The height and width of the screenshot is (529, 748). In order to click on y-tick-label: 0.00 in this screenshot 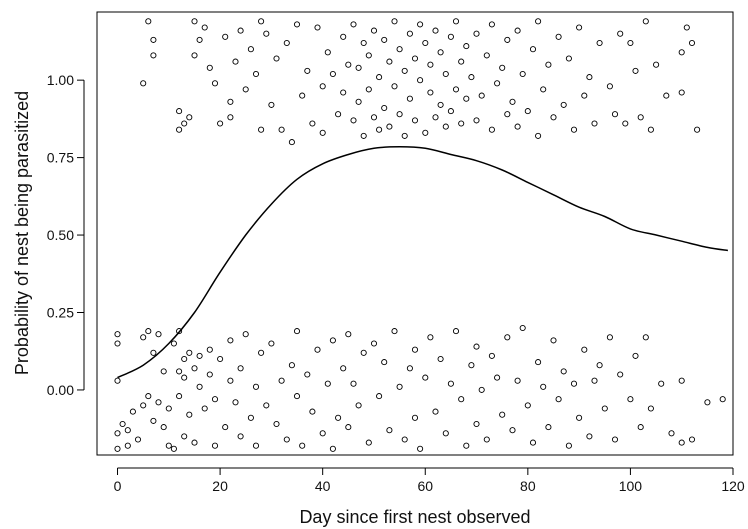, I will do `click(60, 390)`.